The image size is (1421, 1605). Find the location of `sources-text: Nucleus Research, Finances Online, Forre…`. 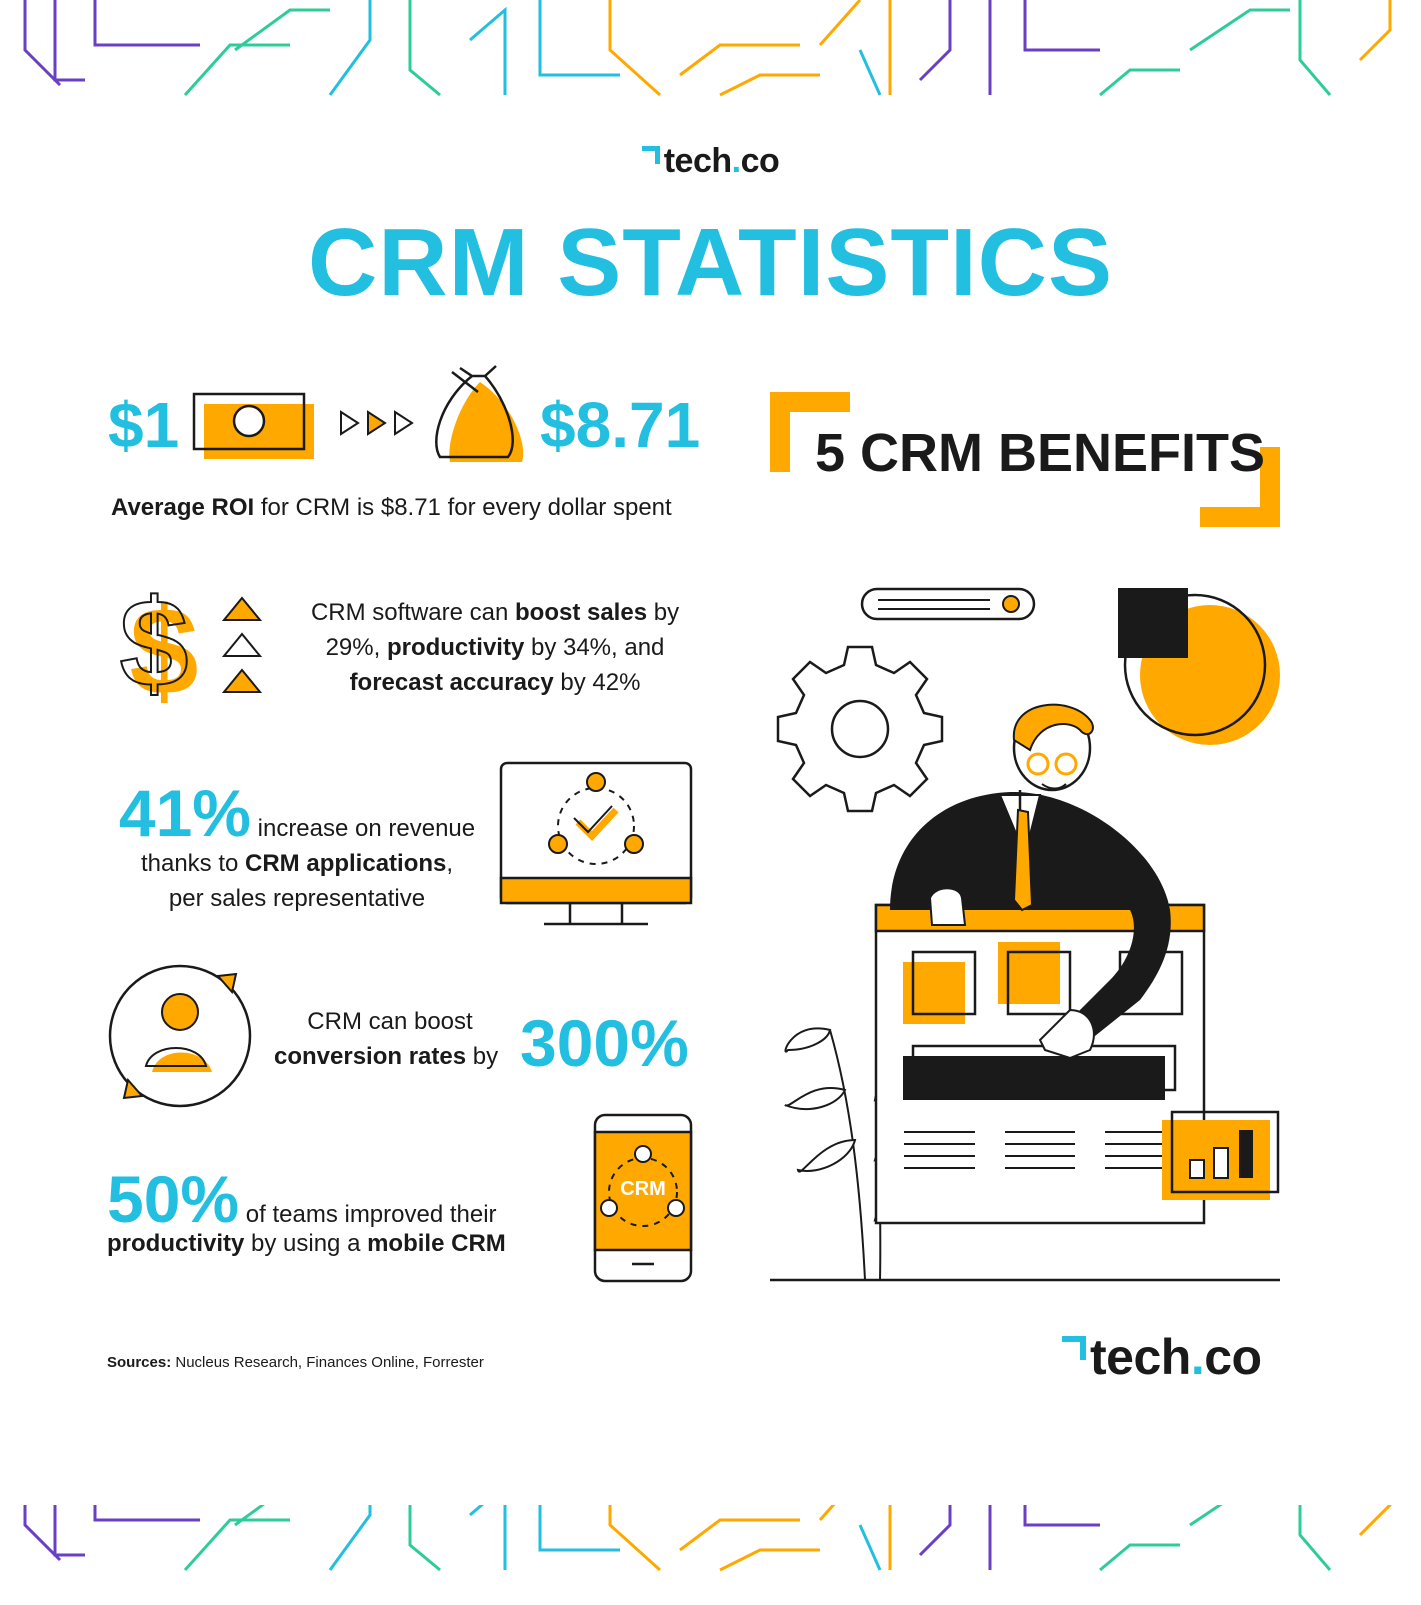

sources-text: Nucleus Research, Finances Online, Forre… is located at coordinates (327, 1362).